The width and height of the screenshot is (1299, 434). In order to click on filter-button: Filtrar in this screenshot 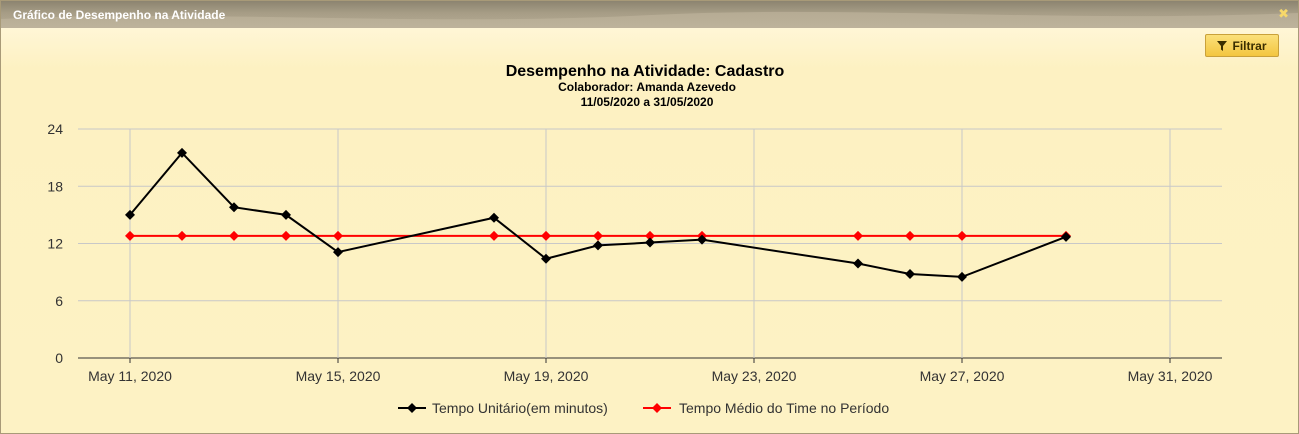, I will do `click(1242, 45)`.